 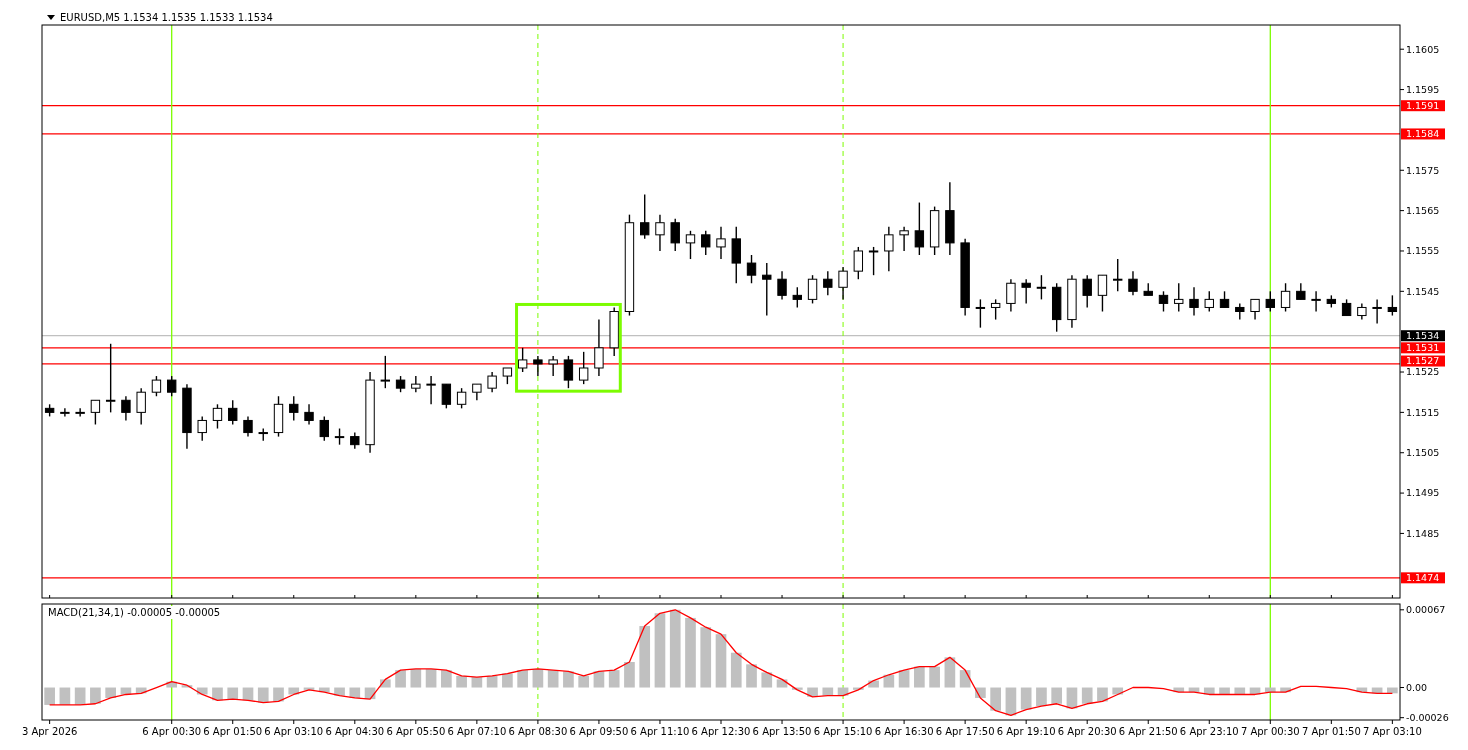 I want to click on y-tick-label: 1.1575, so click(x=1423, y=170).